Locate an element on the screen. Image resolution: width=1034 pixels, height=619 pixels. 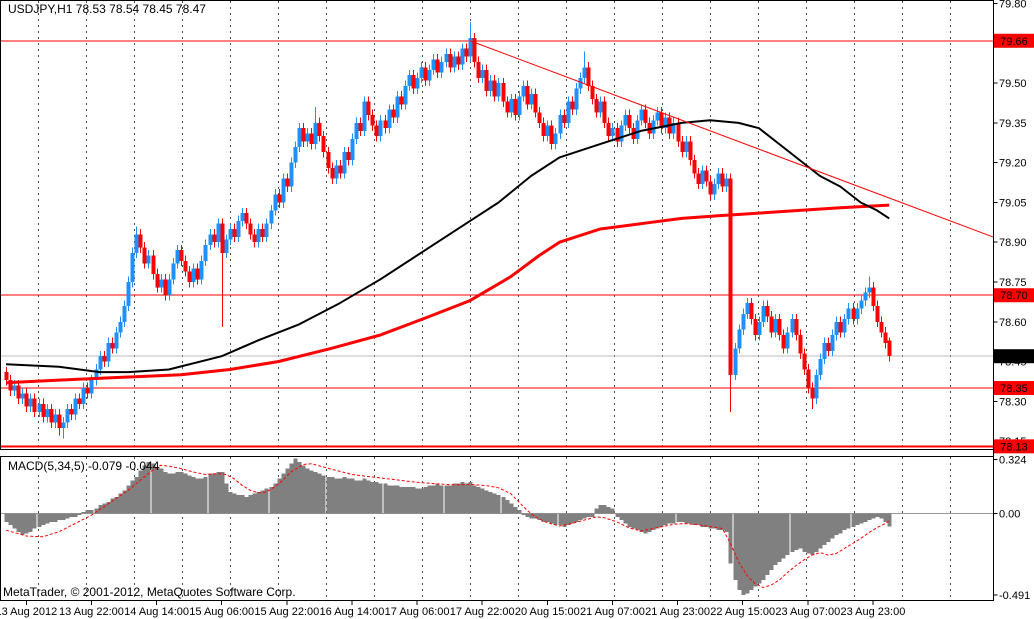
macd-tick-label: 0.00 is located at coordinates (1009, 515).